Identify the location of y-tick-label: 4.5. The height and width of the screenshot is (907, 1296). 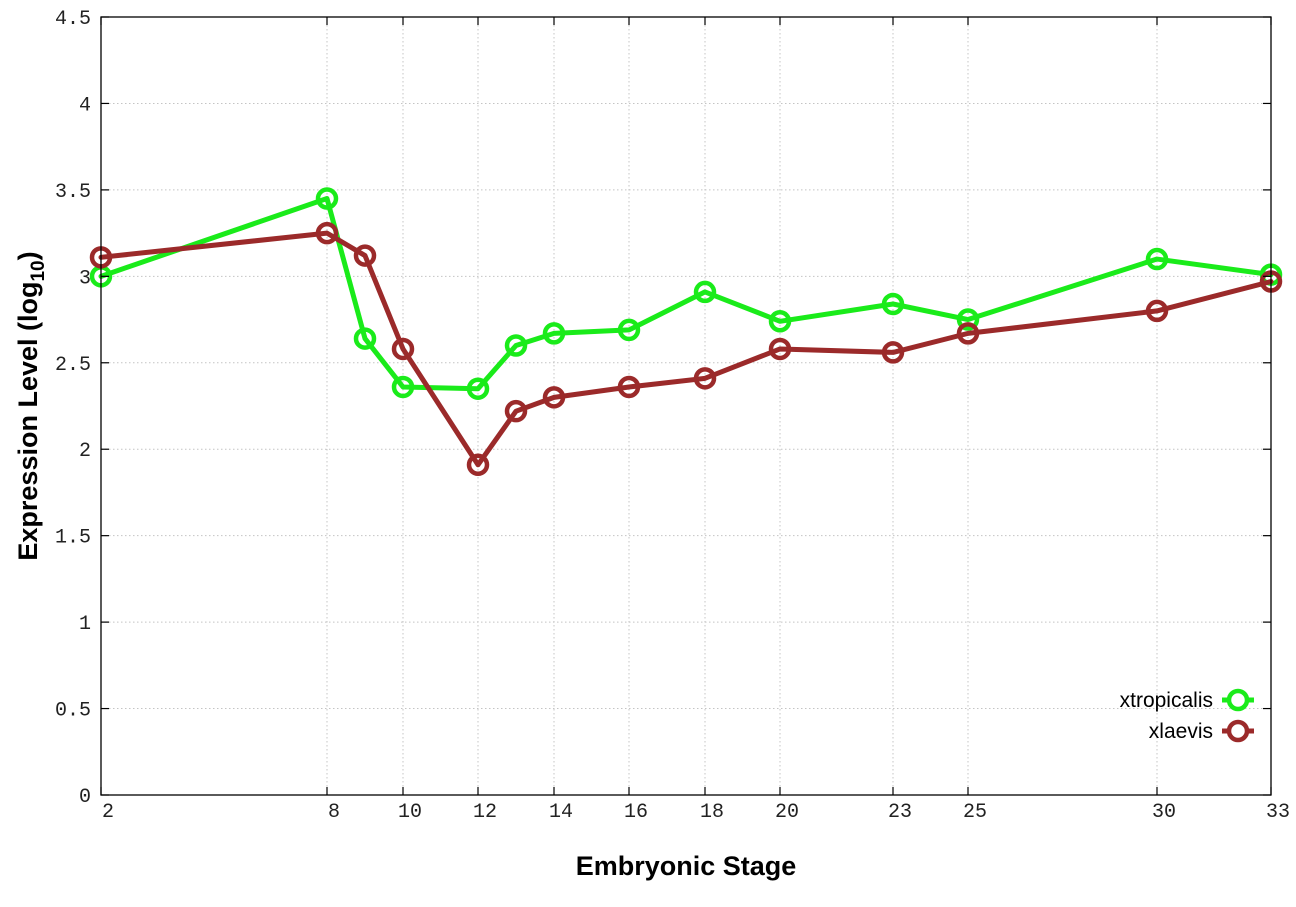
(73, 19).